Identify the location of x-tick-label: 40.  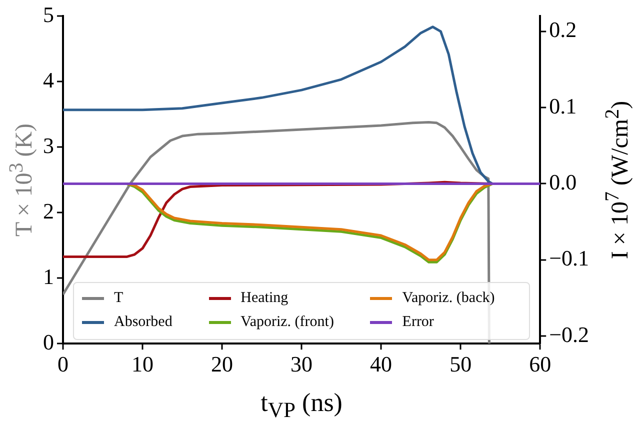
(381, 364).